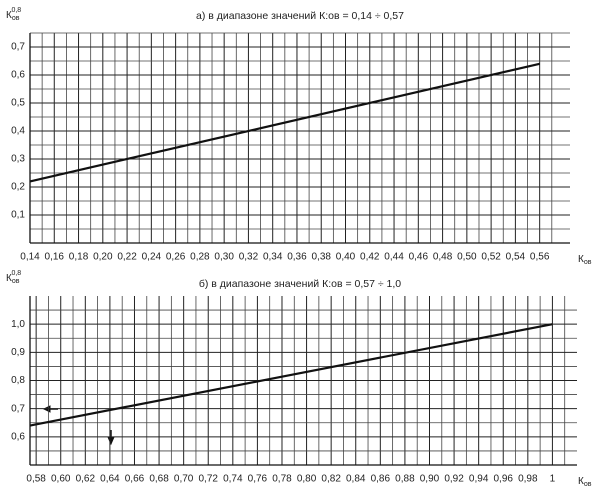 The width and height of the screenshot is (602, 493). What do you see at coordinates (18, 352) in the screenshot?
I see `y-tick-label: 0,9` at bounding box center [18, 352].